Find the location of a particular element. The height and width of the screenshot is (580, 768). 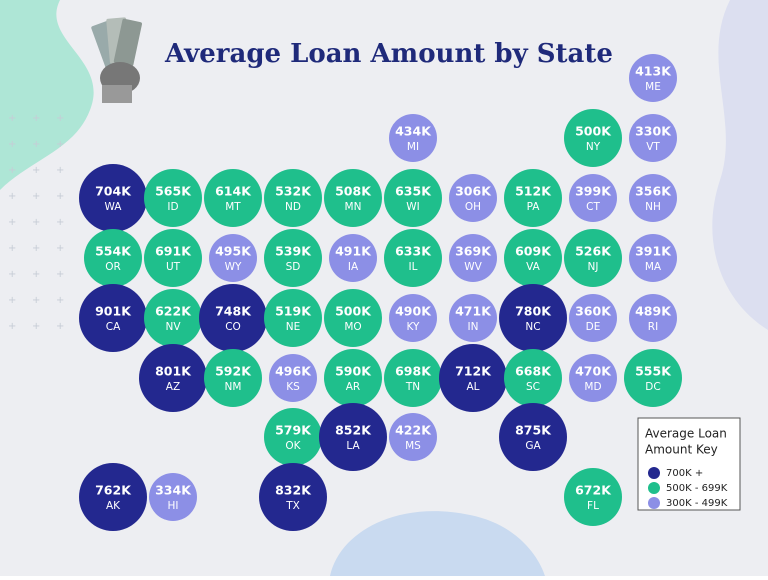

state: 691K UT is located at coordinates (173, 258).